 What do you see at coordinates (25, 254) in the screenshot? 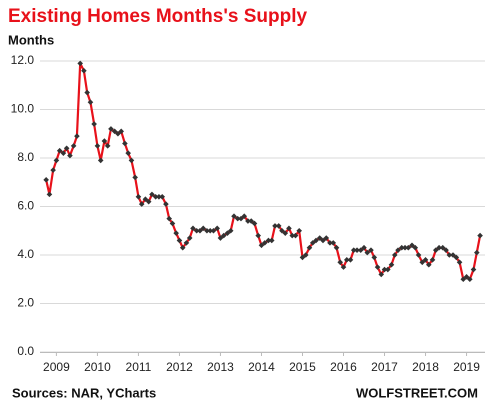
I see `y-tick-label: 4.0` at bounding box center [25, 254].